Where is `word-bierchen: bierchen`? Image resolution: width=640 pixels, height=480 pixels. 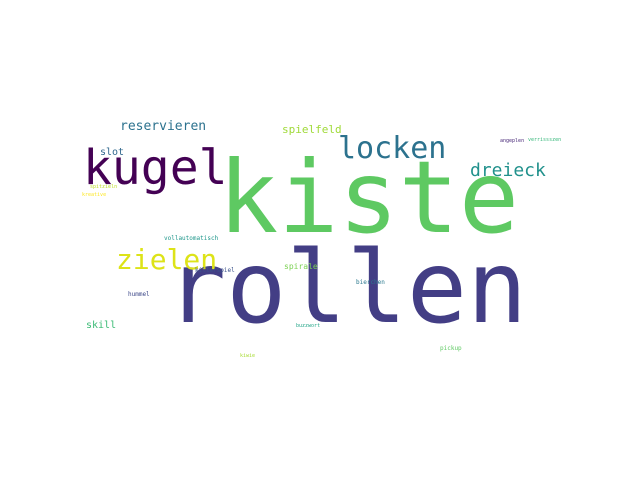
word-bierchen: bierchen is located at coordinates (370, 282).